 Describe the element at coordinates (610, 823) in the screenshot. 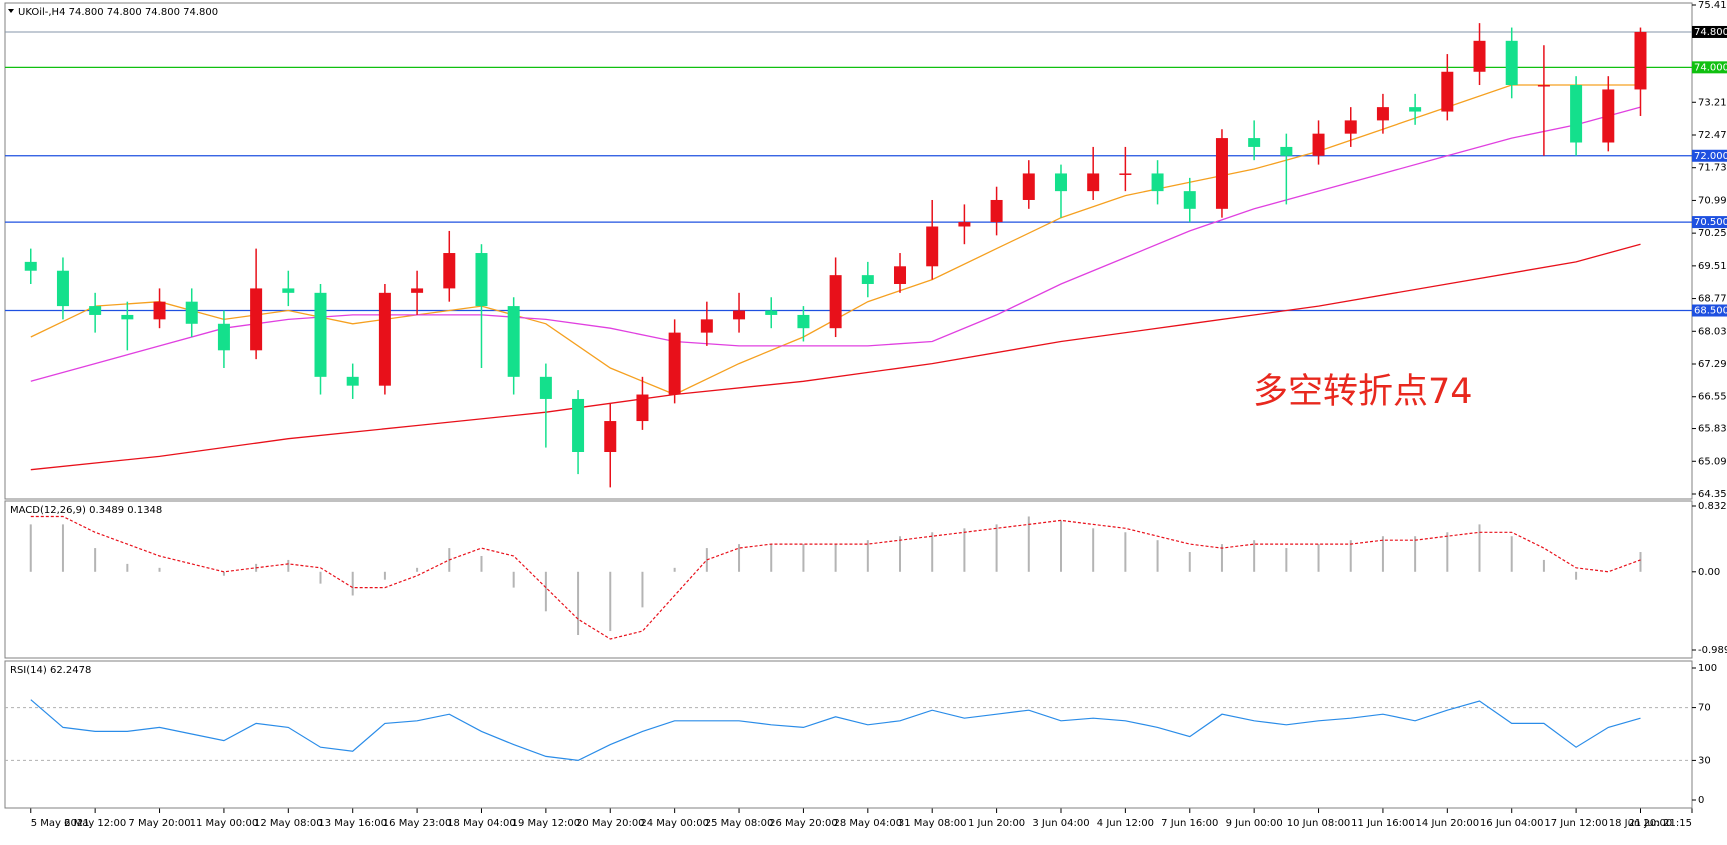

I see `x-tick-label: 20 May 20:00` at that location.